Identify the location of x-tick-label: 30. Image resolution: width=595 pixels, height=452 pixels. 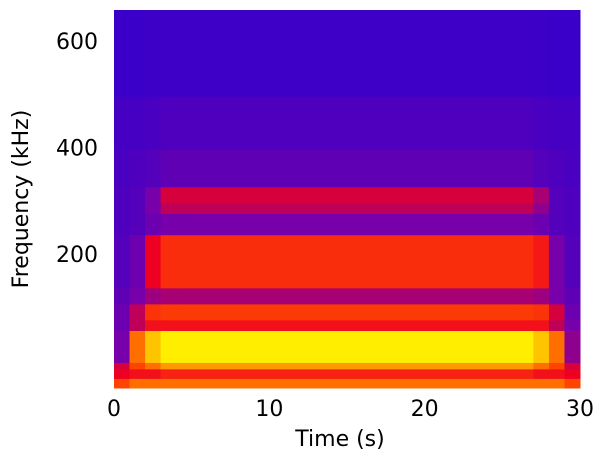
(580, 409).